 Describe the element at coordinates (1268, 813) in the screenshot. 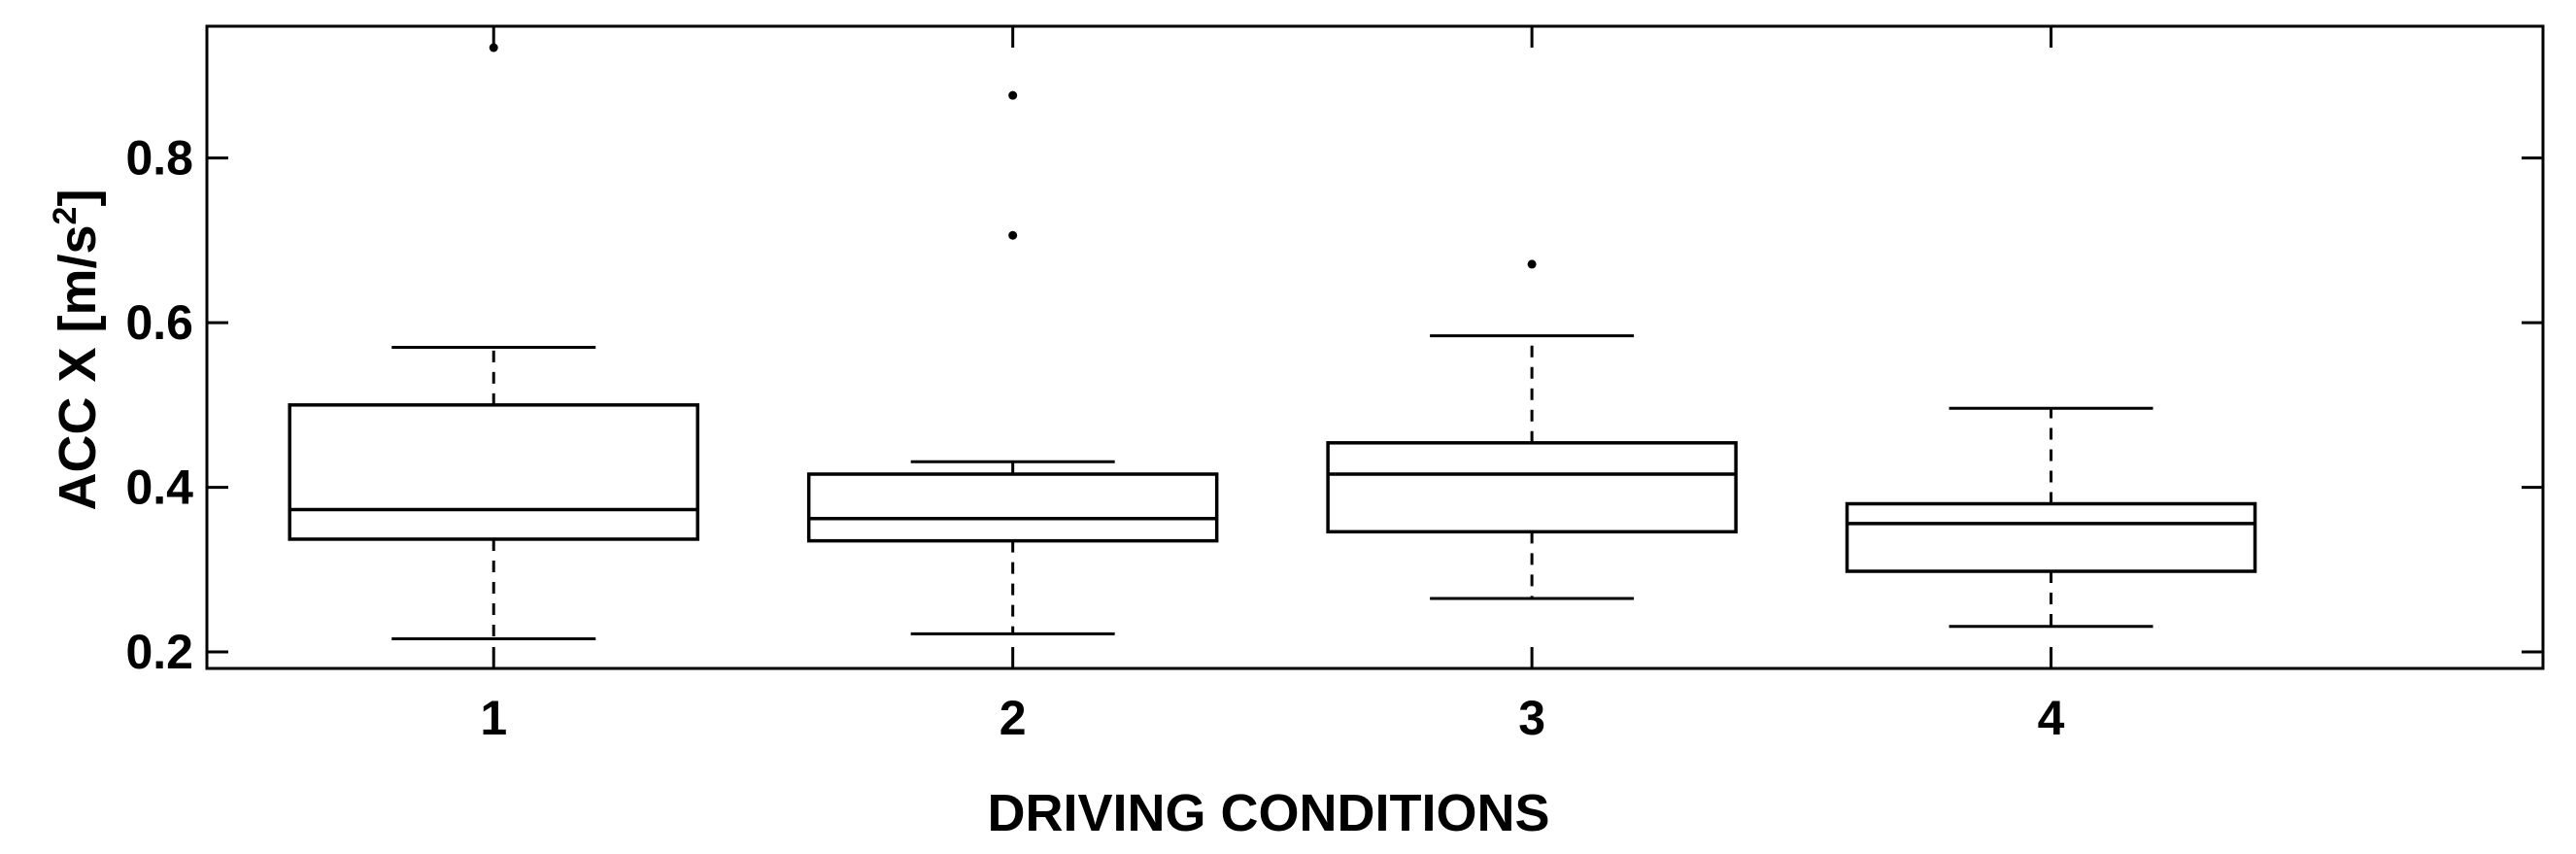

I see `x-axis-title: DRIVING CONDITIONS` at that location.